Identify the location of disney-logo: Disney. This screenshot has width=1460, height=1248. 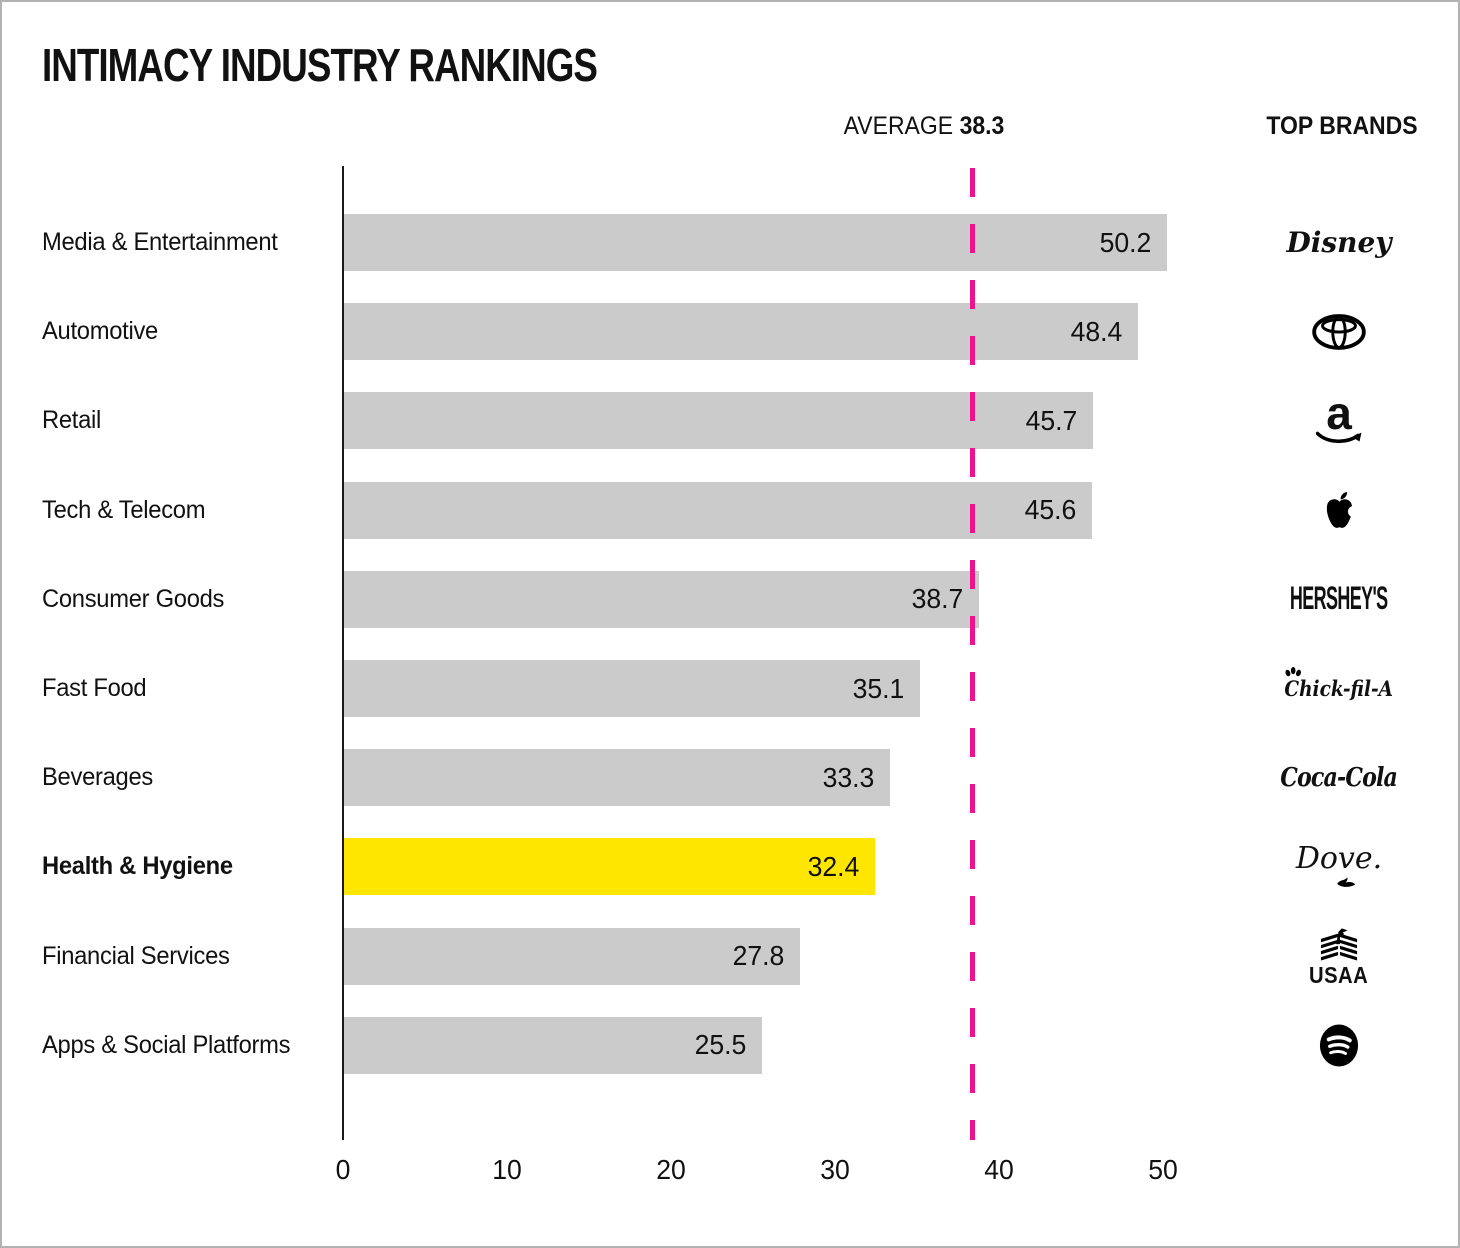
(1339, 242).